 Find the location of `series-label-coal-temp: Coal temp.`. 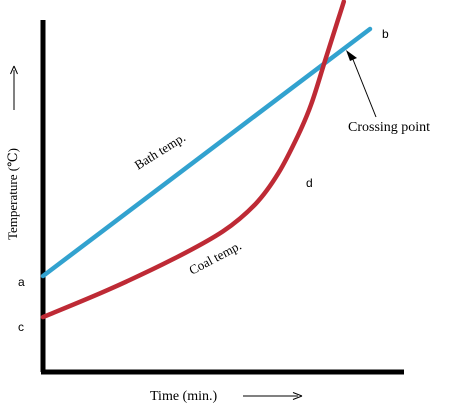

series-label-coal-temp: Coal temp. is located at coordinates (214, 258).